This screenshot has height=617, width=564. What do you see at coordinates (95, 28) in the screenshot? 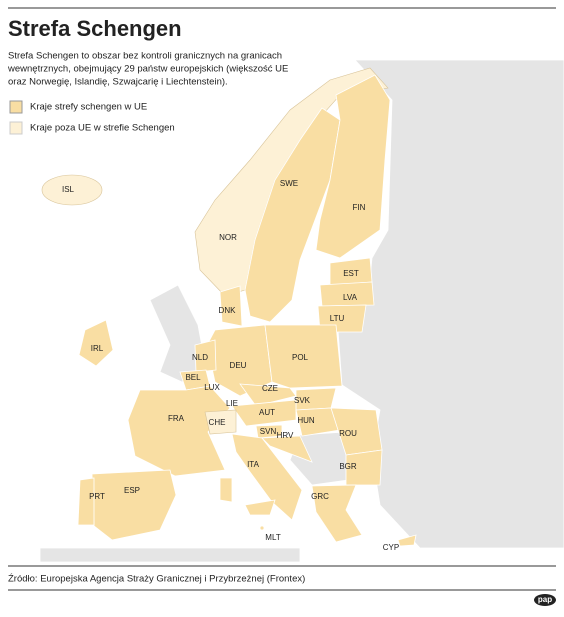
I see `title: Strefa Schengen` at bounding box center [95, 28].